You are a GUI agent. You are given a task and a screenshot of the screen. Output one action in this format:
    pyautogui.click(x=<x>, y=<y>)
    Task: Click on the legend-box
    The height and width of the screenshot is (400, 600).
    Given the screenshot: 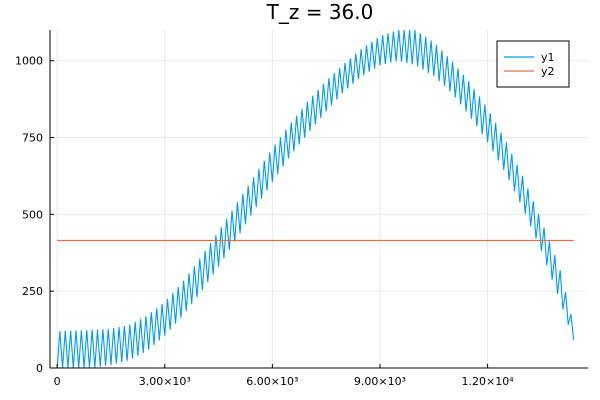 What is the action you would take?
    pyautogui.click(x=533, y=64)
    